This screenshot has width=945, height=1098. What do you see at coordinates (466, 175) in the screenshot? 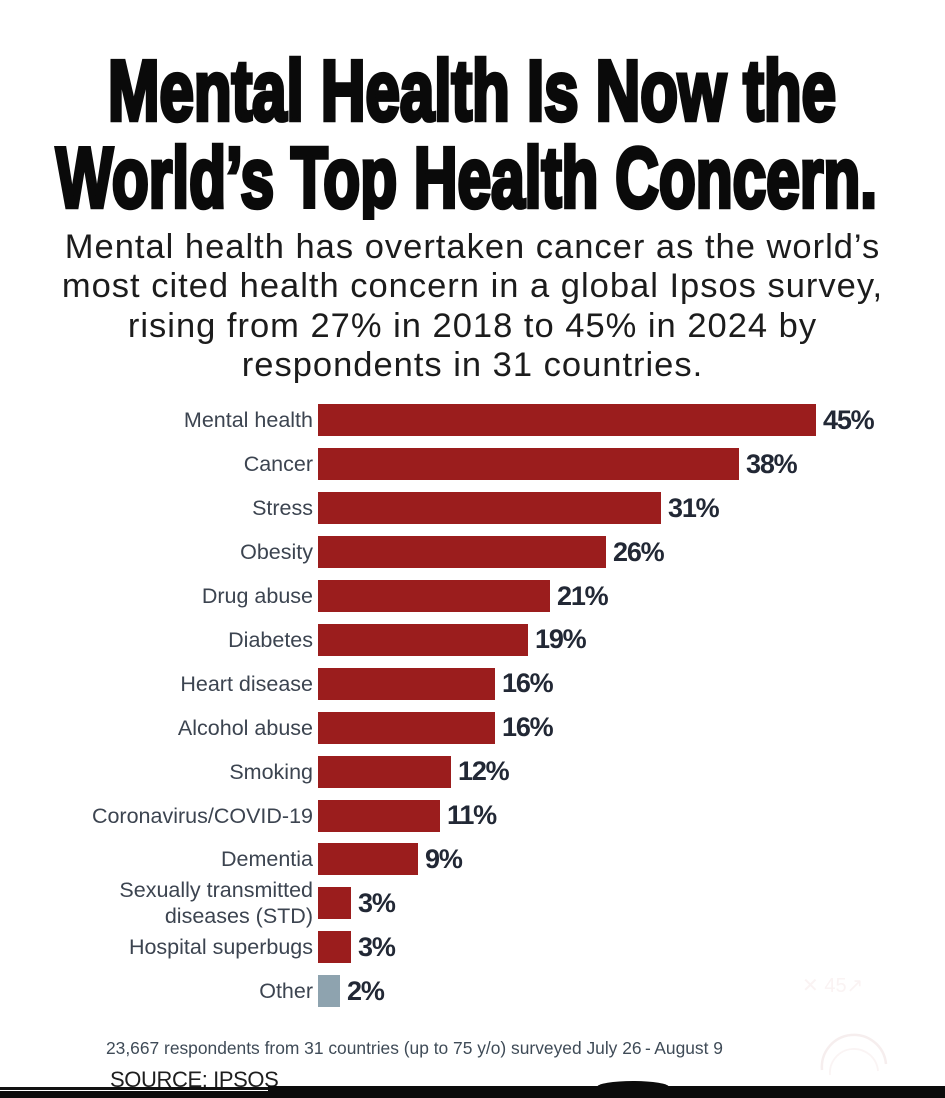
I see `svg-text: World’s Top Health Concern.` at bounding box center [466, 175].